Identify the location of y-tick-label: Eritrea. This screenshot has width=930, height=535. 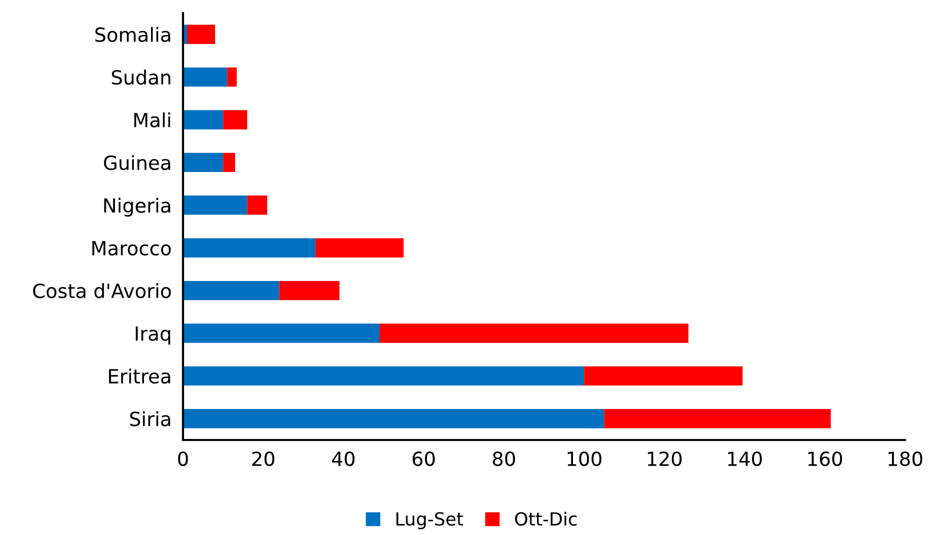
(139, 376).